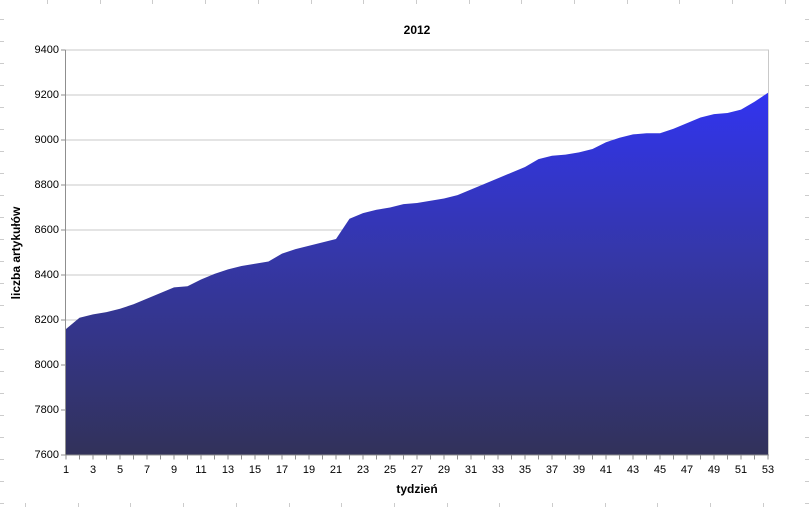  I want to click on y-tick-label: 9000, so click(46, 140).